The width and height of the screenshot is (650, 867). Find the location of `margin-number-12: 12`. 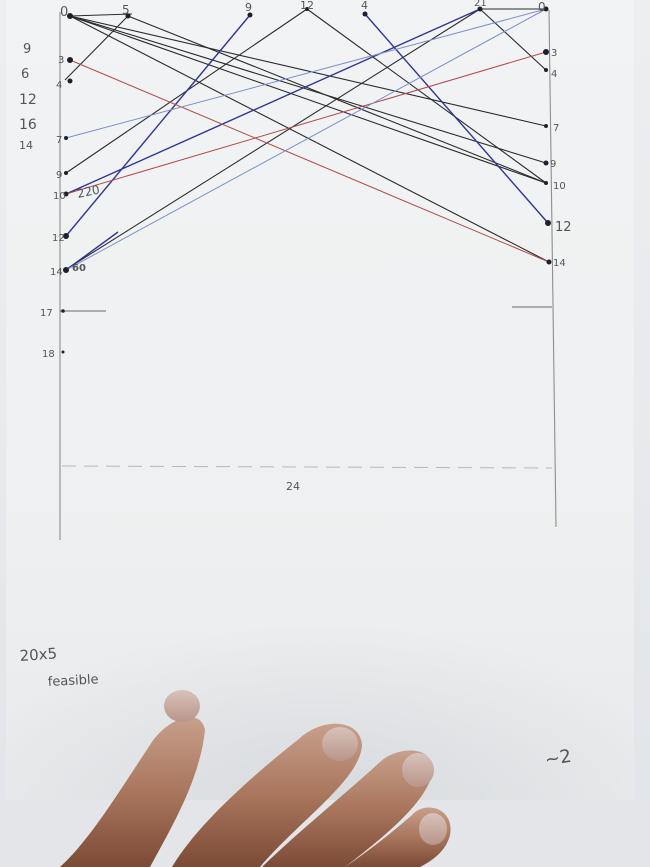

margin-number-12: 12 is located at coordinates (28, 100).